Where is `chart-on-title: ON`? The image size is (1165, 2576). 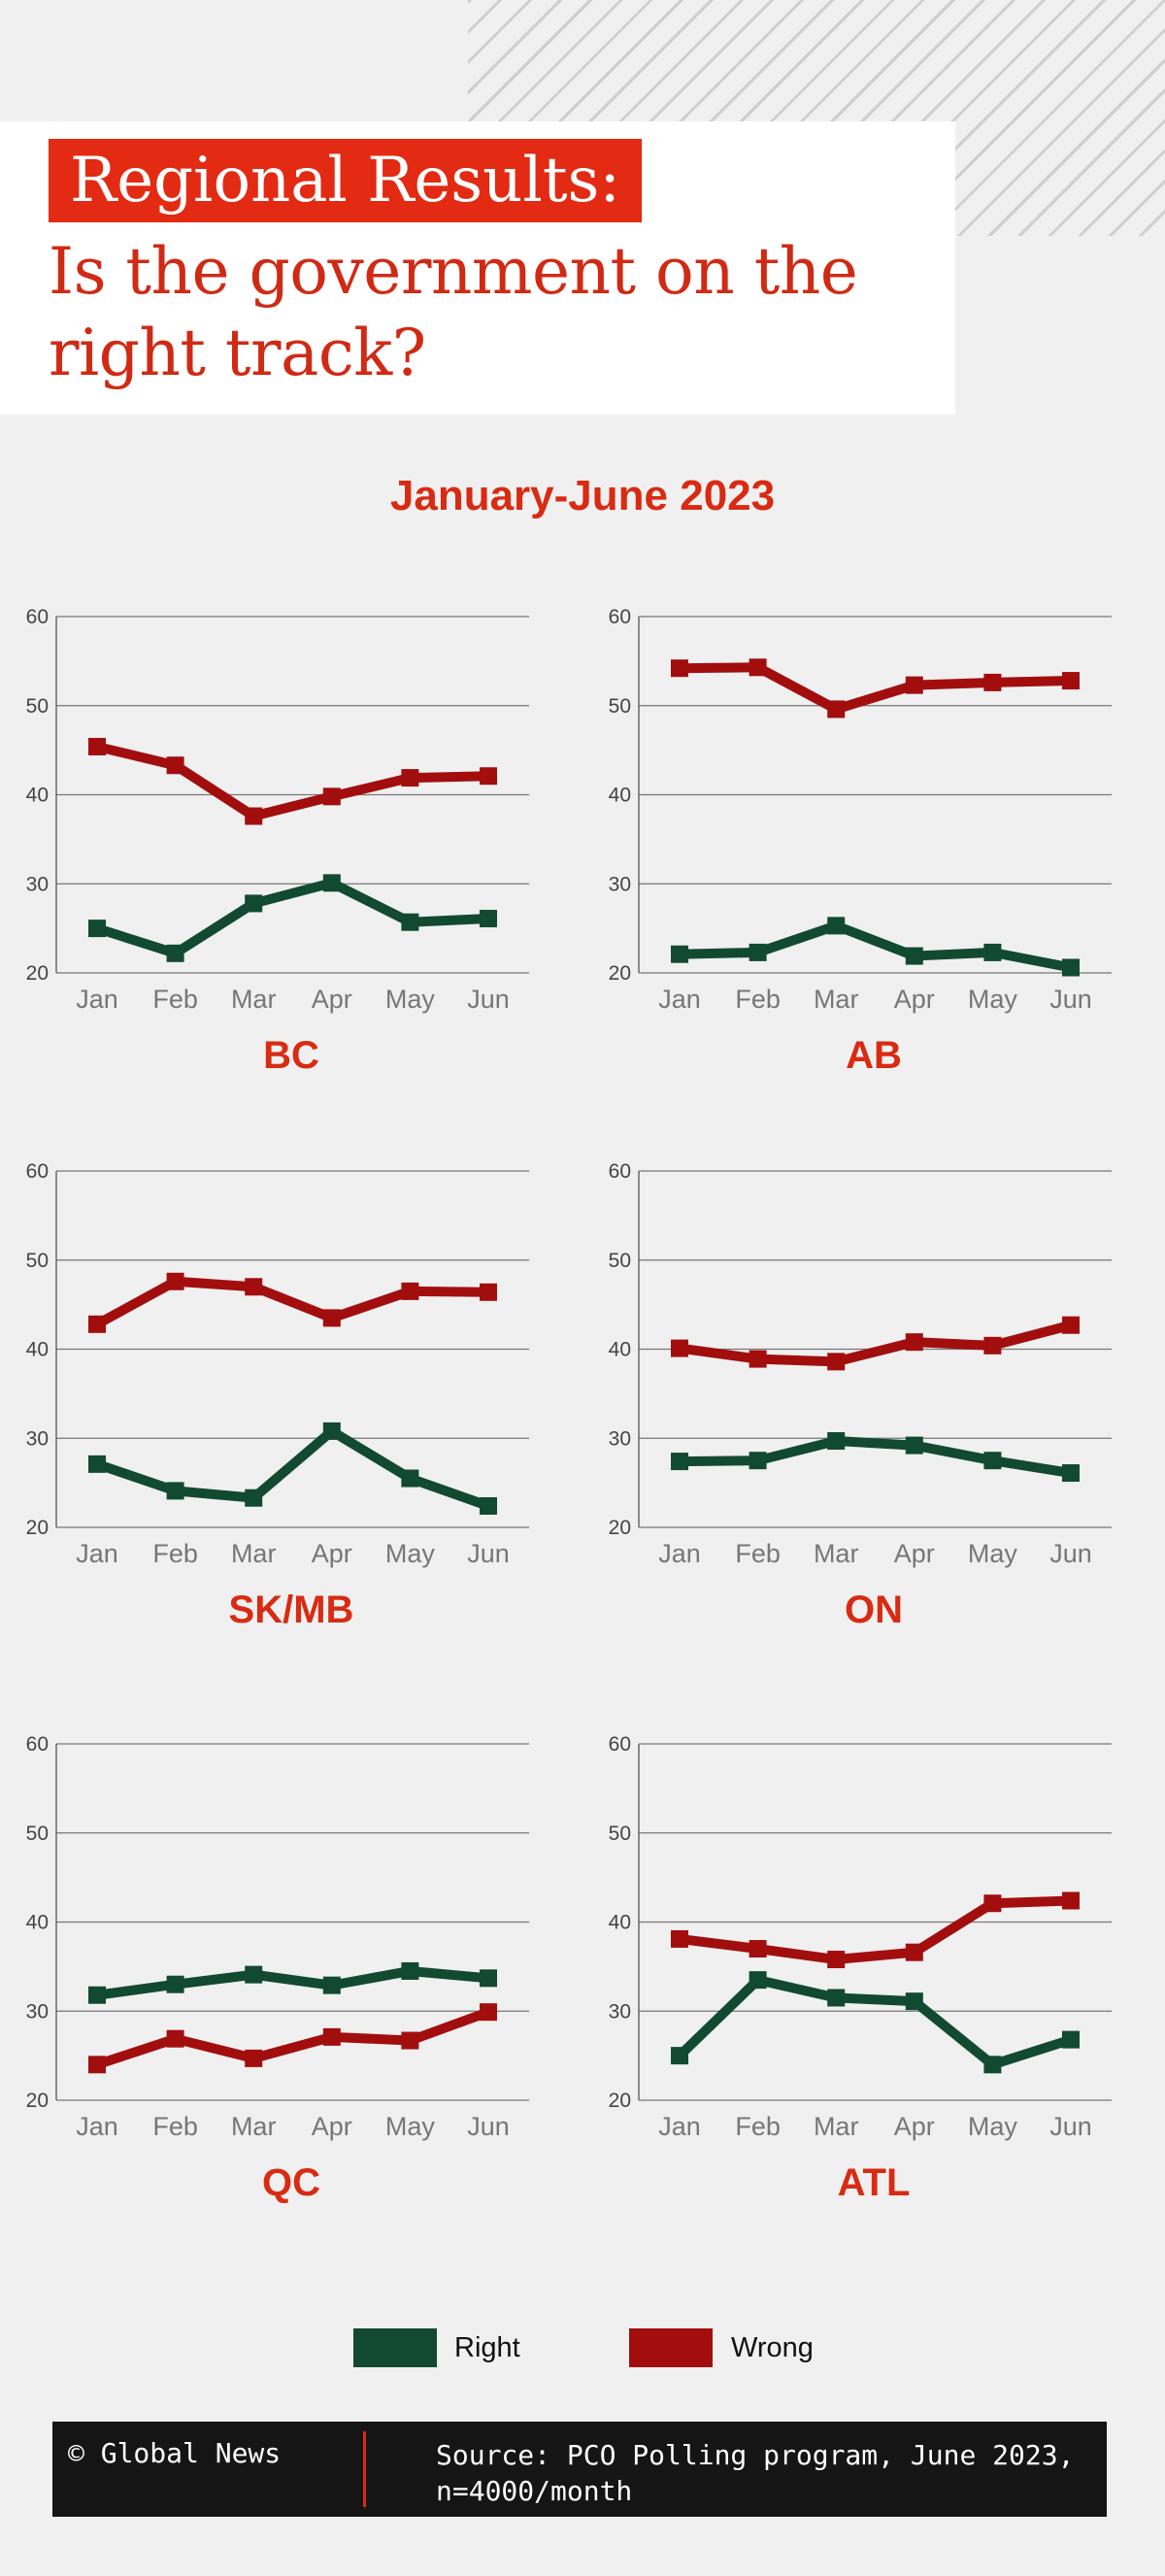 chart-on-title: ON is located at coordinates (874, 1610).